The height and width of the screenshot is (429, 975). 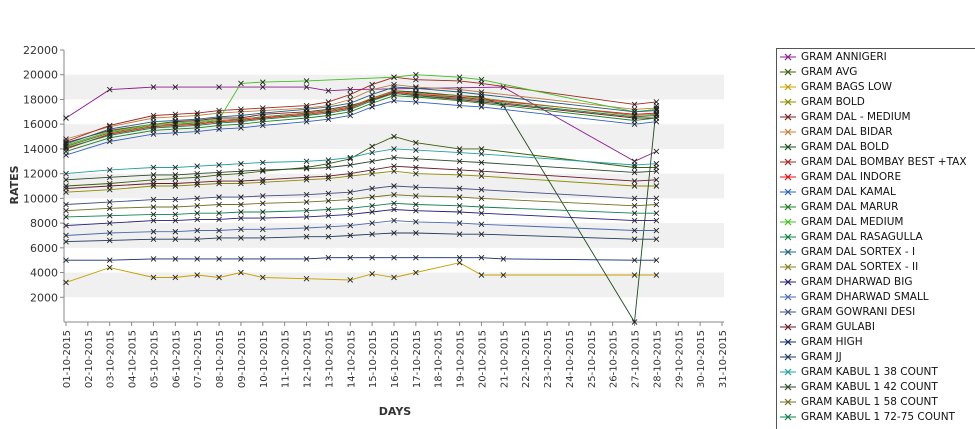 What do you see at coordinates (876, 146) in the screenshot?
I see `legend-item: GRAM DAL BOLD` at bounding box center [876, 146].